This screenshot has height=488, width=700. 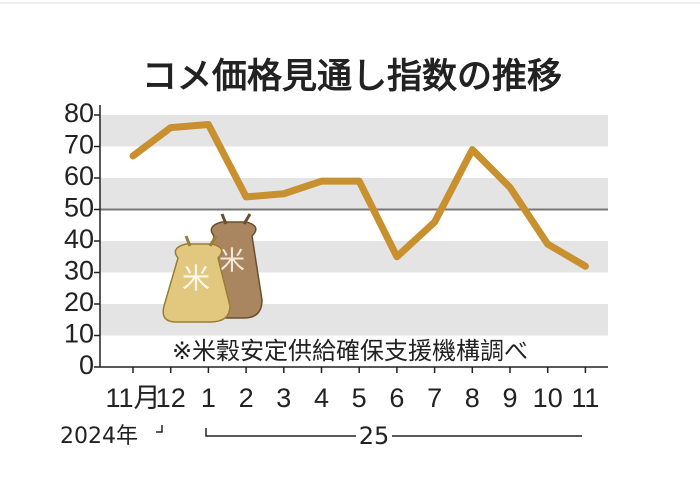 What do you see at coordinates (359, 398) in the screenshot?
I see `x-tick-label: 5` at bounding box center [359, 398].